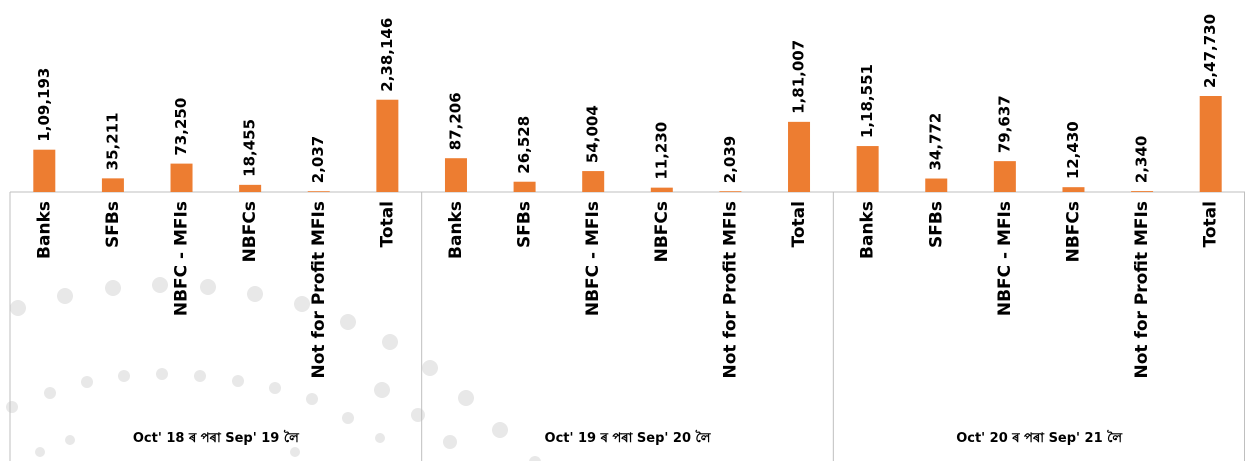 Image resolution: width=1245 pixels, height=461 pixels. I want to click on value-label: 26,528, so click(524, 145).